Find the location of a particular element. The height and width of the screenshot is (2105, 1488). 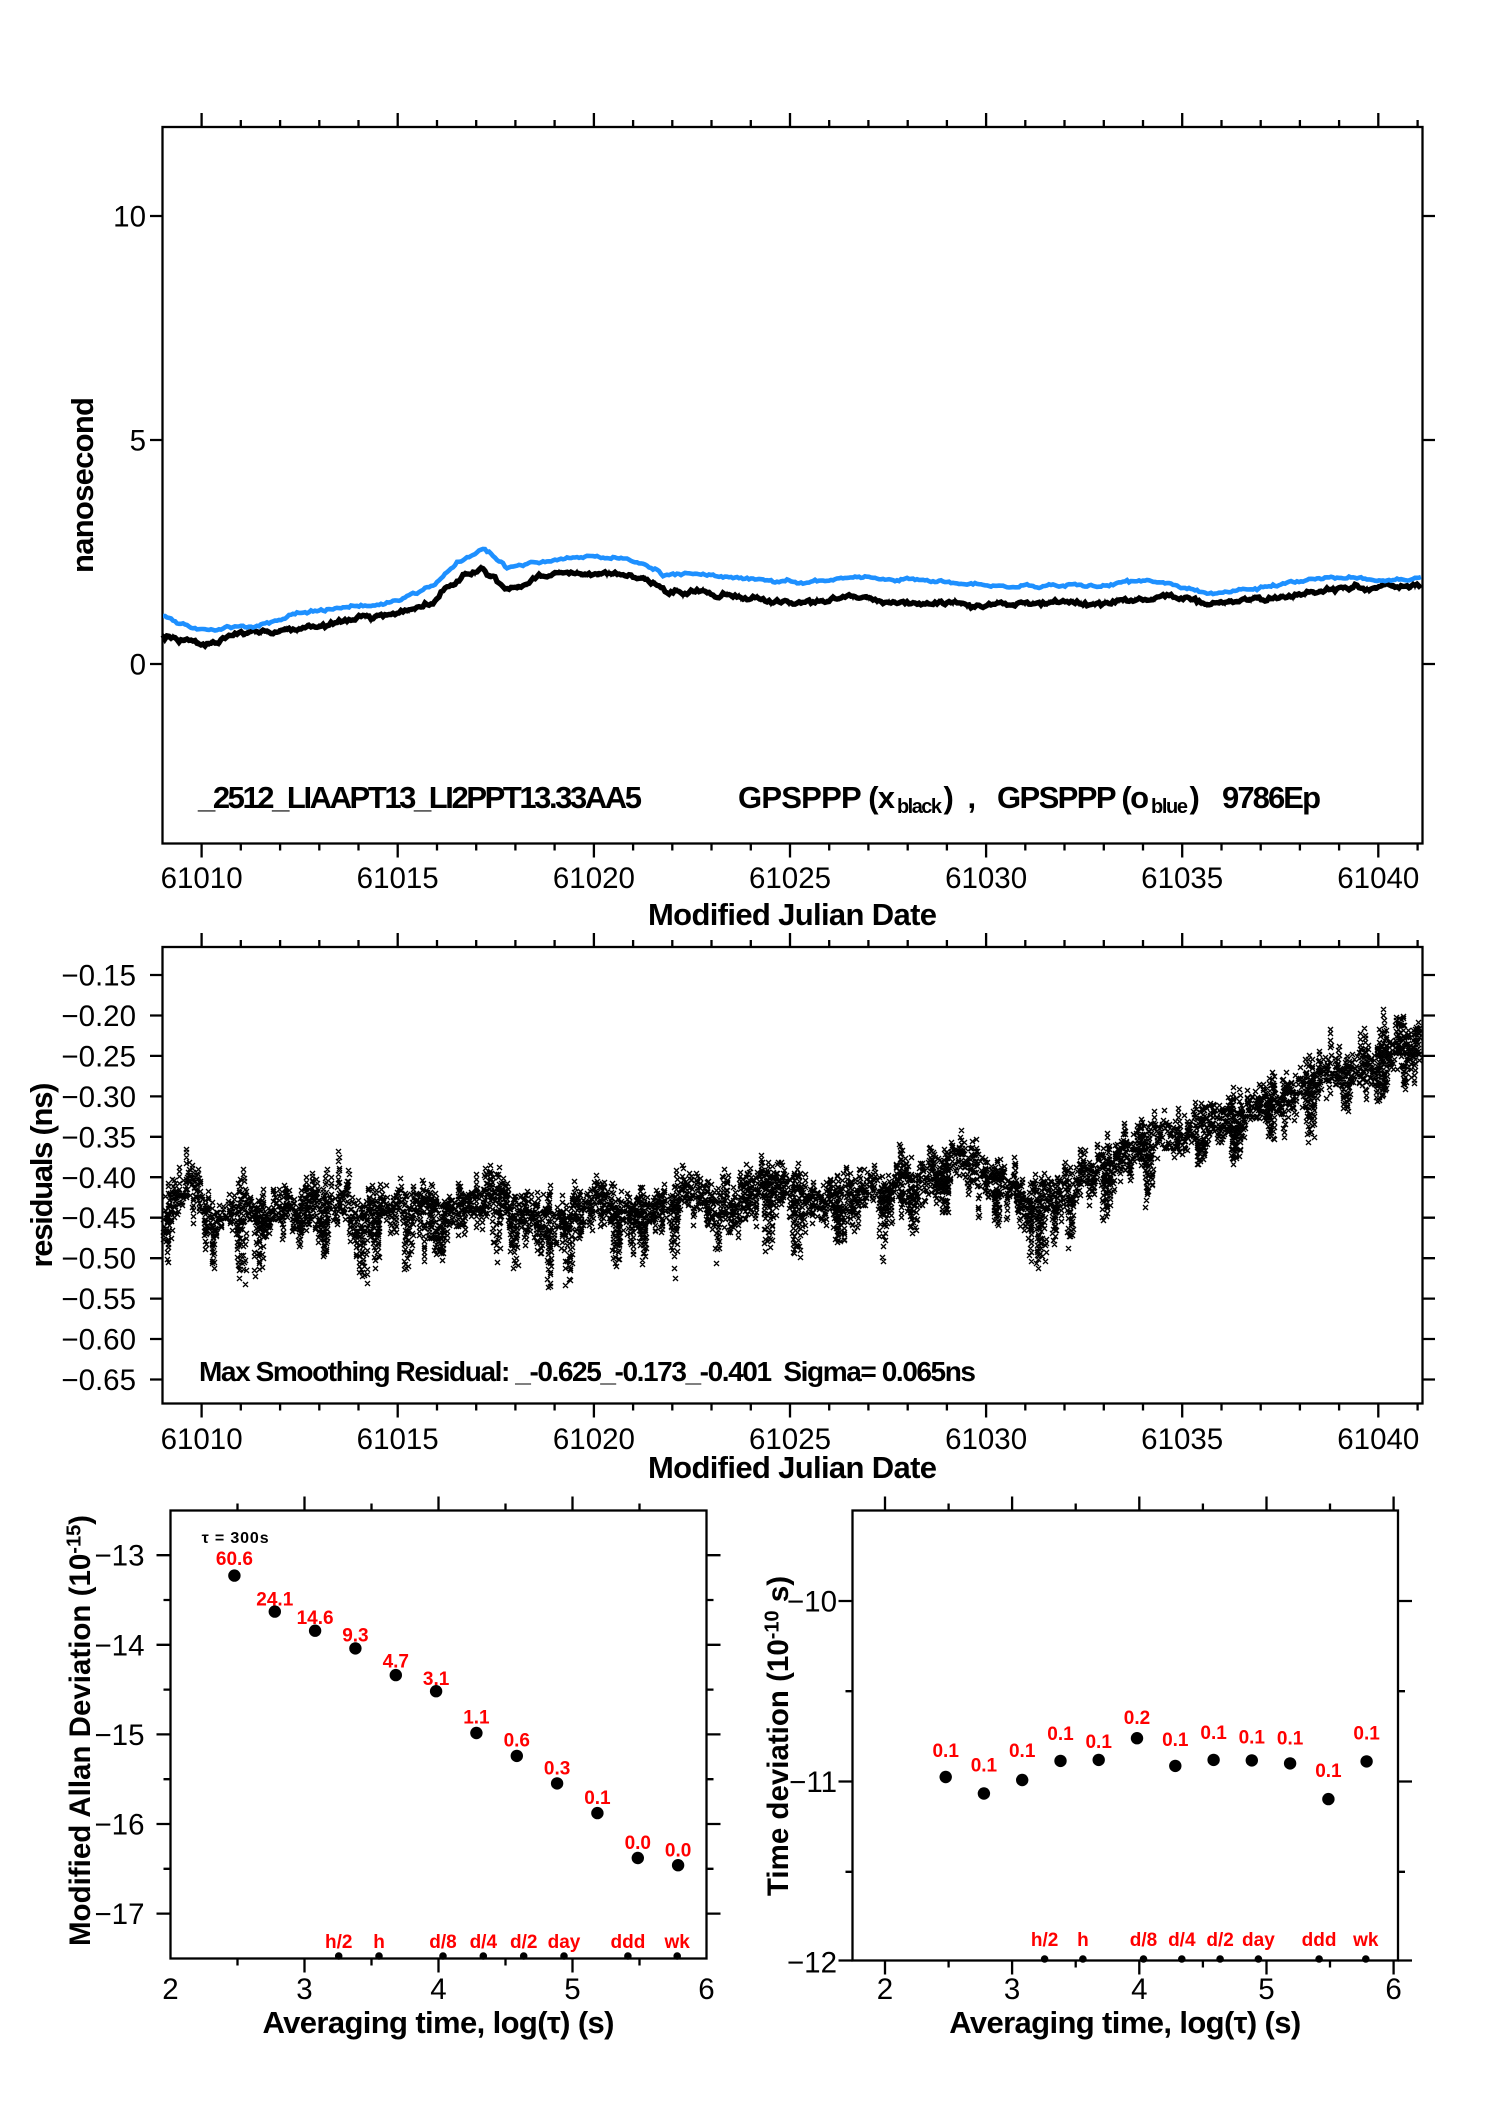

svg-text: black is located at coordinates (920, 807).